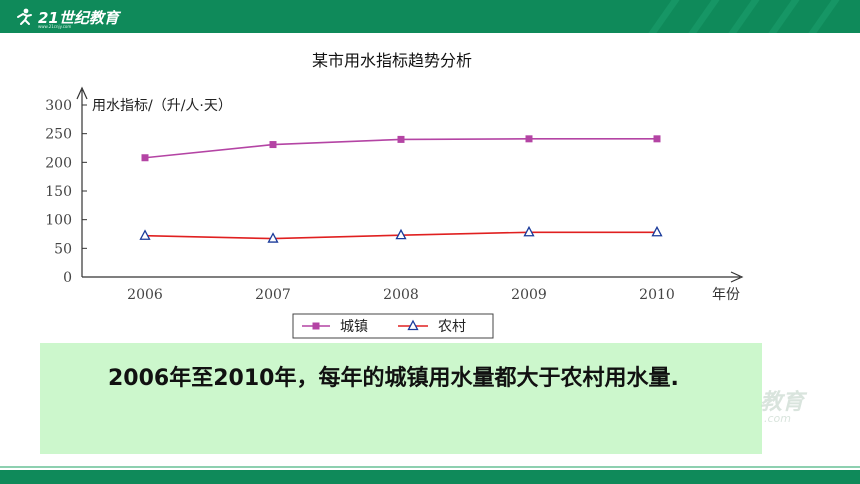  Describe the element at coordinates (58, 221) in the screenshot. I see `y-tick-label: 100` at that location.